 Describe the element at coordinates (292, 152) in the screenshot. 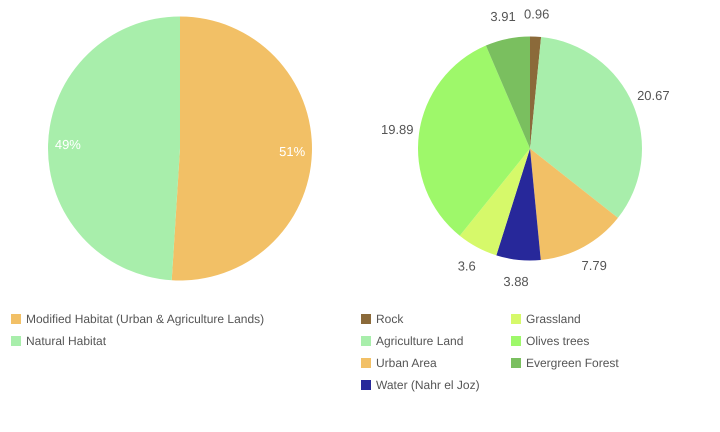

I see `data-label: 51%` at that location.